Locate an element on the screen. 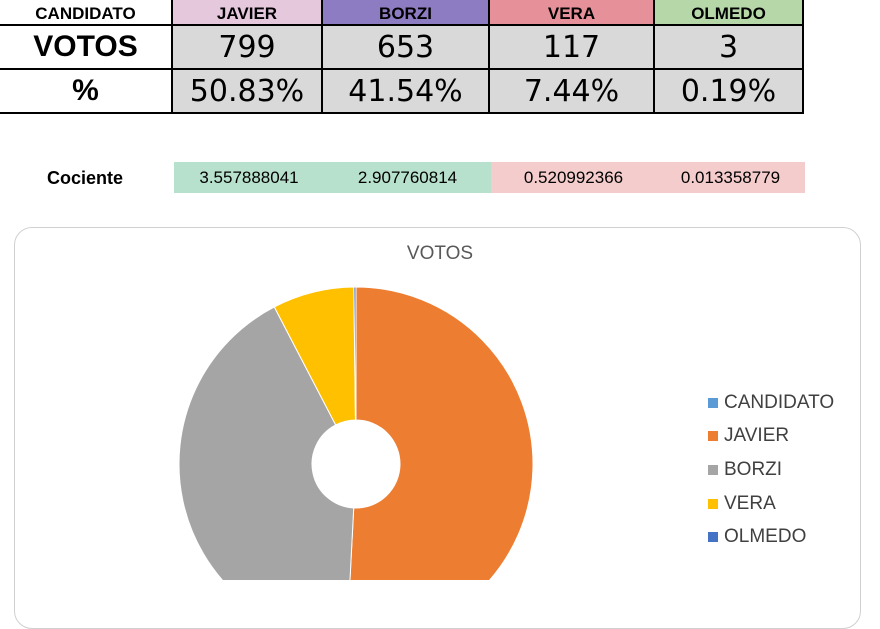  legend-item-vera: VERA is located at coordinates (771, 504).